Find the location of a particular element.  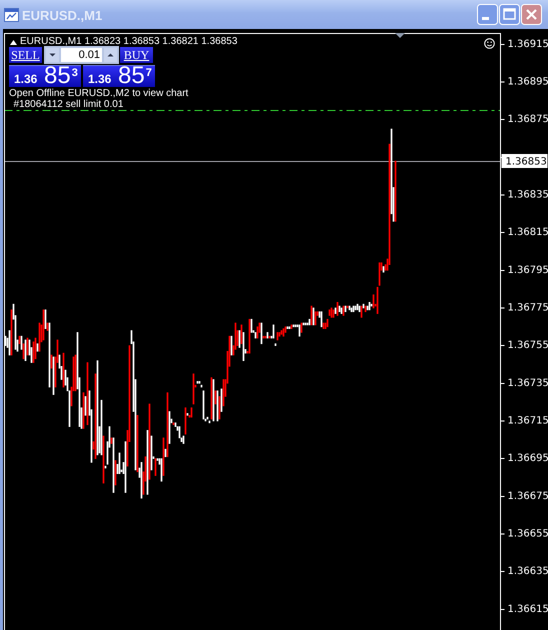

chart-title: EURUSD.,M1 is located at coordinates (62, 15).